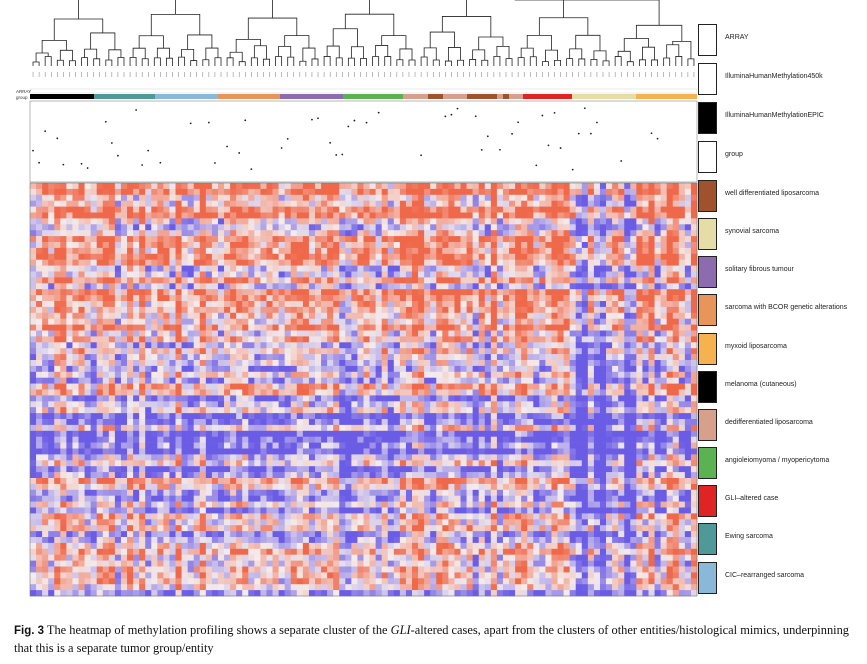 The image size is (867, 664). What do you see at coordinates (330, 142) in the screenshot?
I see `scatter-point` at bounding box center [330, 142].